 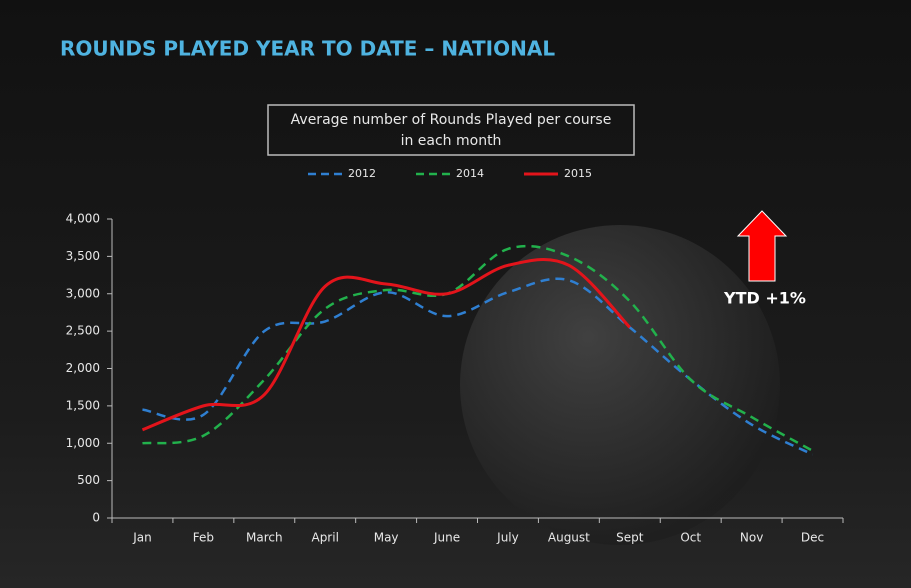 What do you see at coordinates (96, 518) in the screenshot?
I see `y-tick-label: 0` at bounding box center [96, 518].